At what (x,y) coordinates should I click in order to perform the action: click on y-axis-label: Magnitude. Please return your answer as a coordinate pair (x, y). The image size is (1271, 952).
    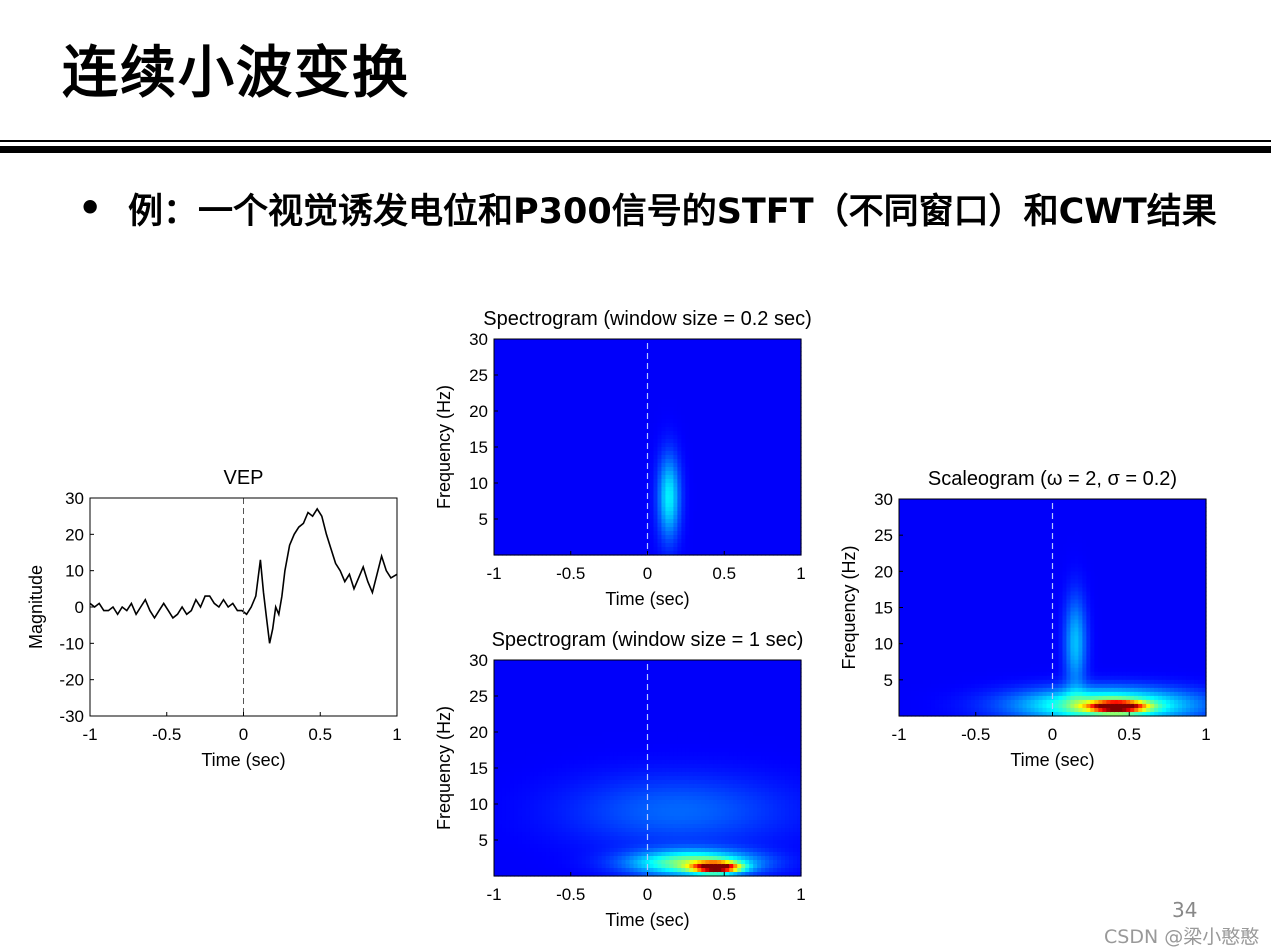
    Looking at the image, I should click on (36, 607).